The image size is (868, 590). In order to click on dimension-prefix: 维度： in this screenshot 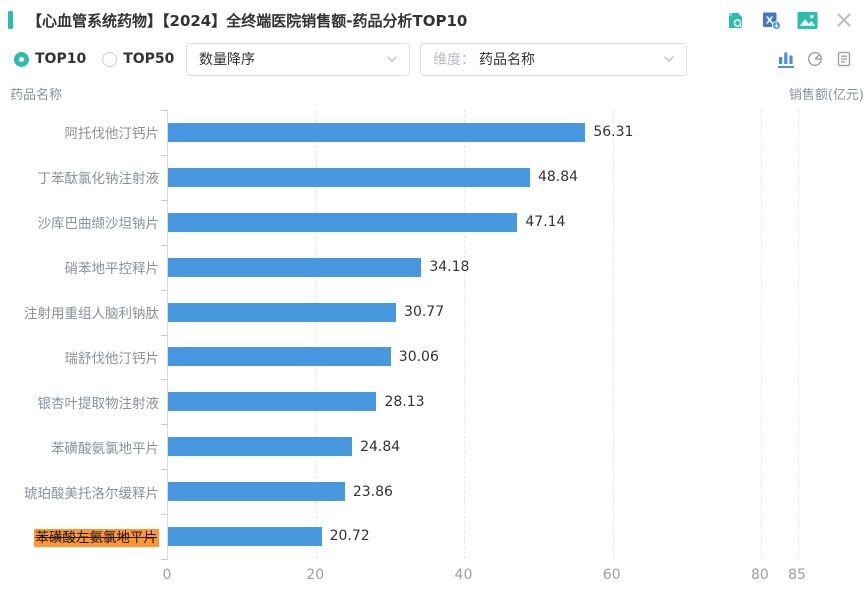, I will do `click(454, 60)`.